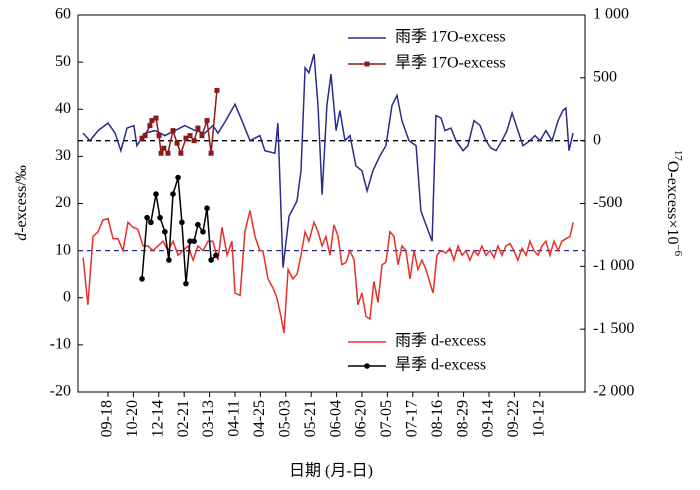 The width and height of the screenshot is (700, 490). I want to click on legend-label: 旱季 17O-excess, so click(450, 63).